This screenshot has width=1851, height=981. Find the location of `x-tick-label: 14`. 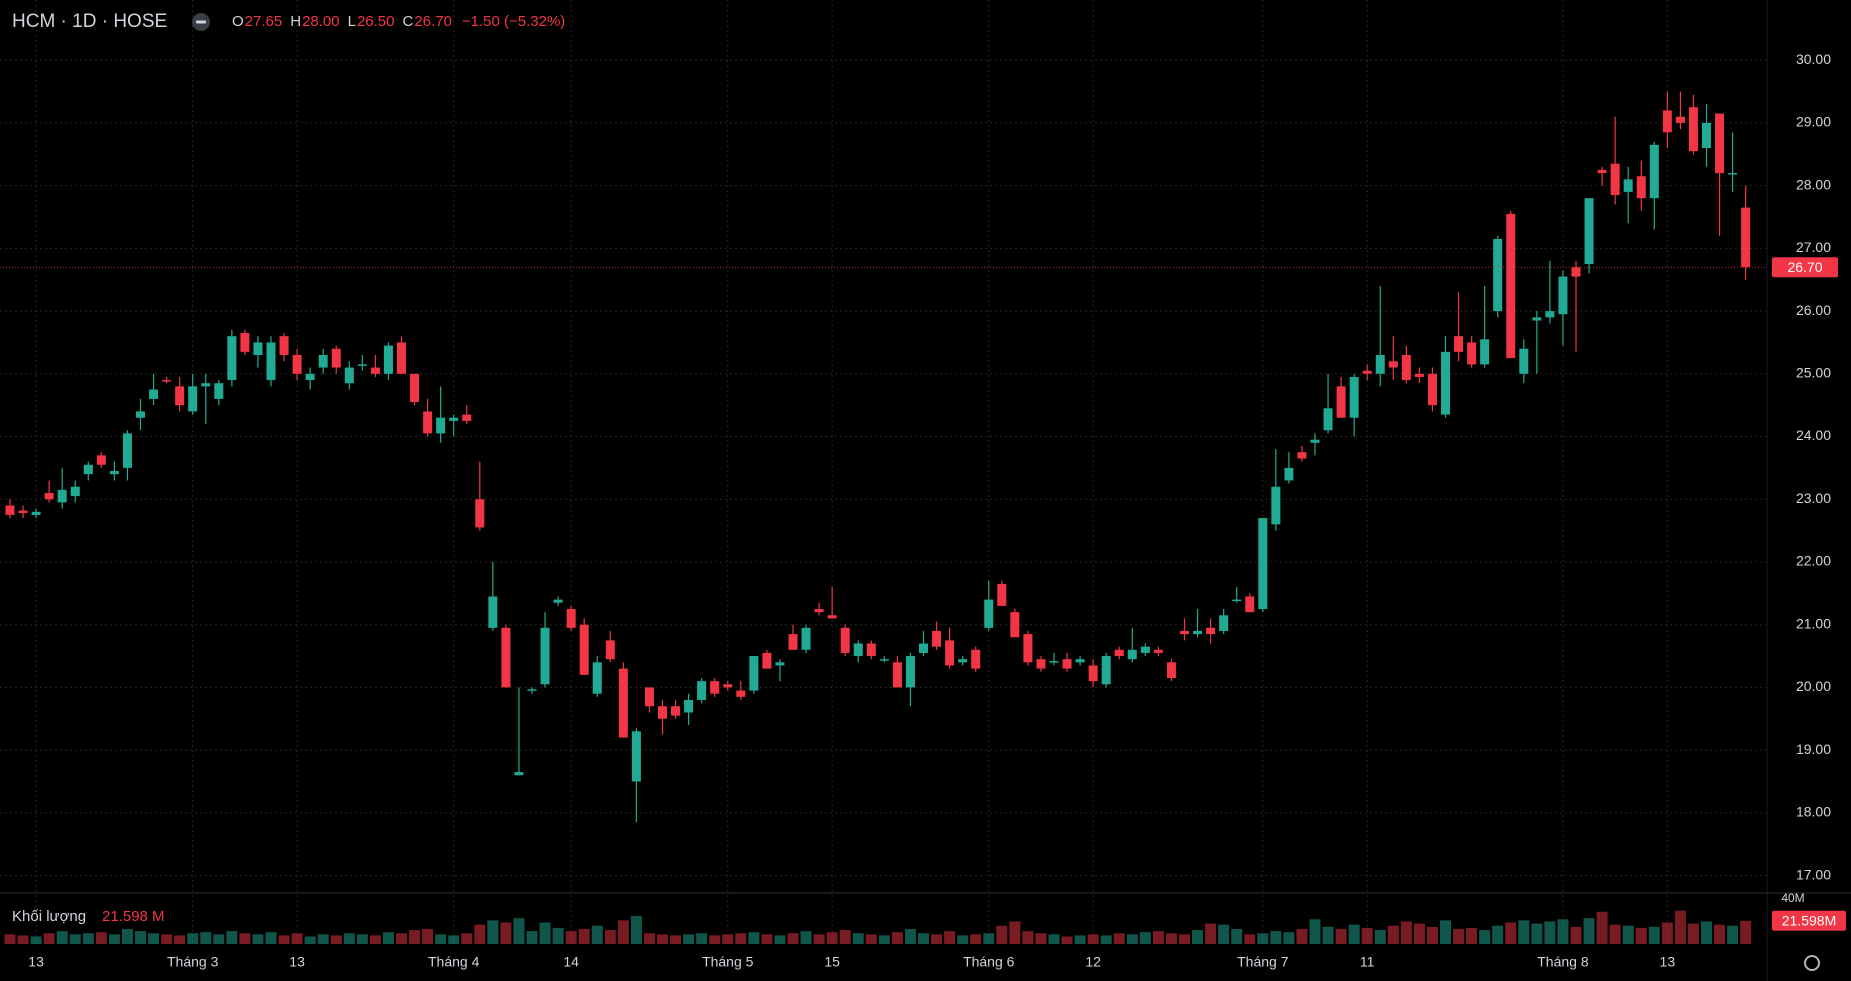

x-tick-label: 14 is located at coordinates (571, 962).